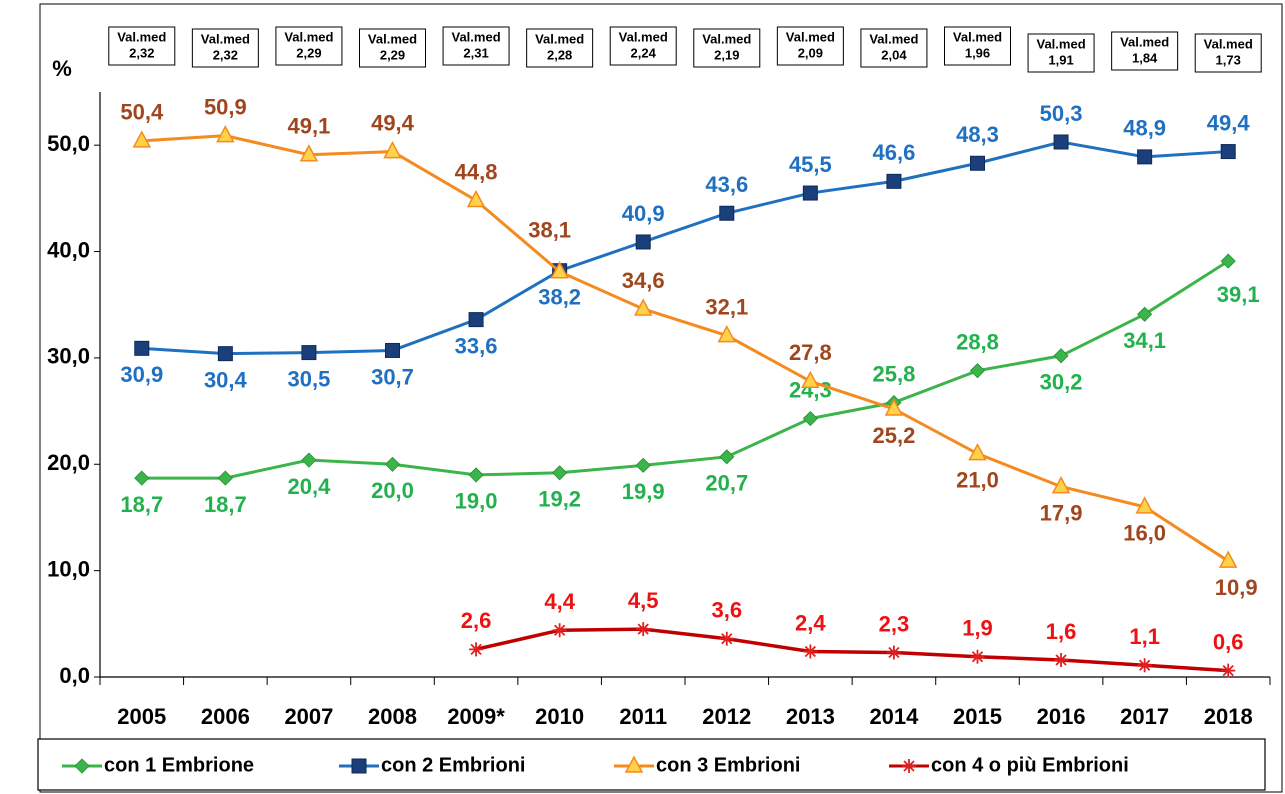 The height and width of the screenshot is (794, 1285). I want to click on data-label: 20,4, so click(310, 486).